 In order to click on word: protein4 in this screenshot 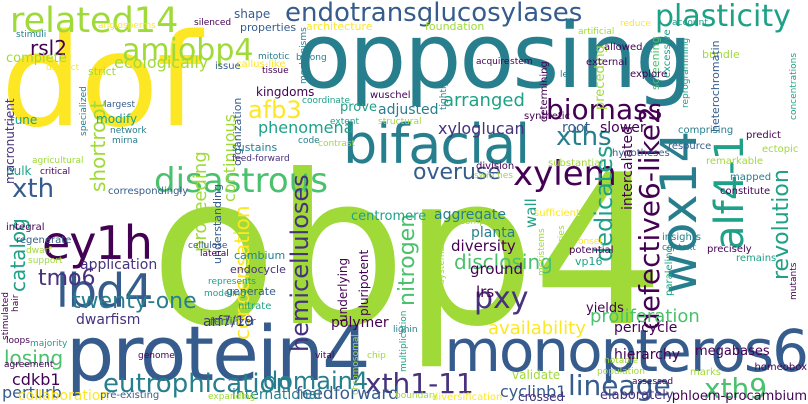, I will do `click(218, 353)`.